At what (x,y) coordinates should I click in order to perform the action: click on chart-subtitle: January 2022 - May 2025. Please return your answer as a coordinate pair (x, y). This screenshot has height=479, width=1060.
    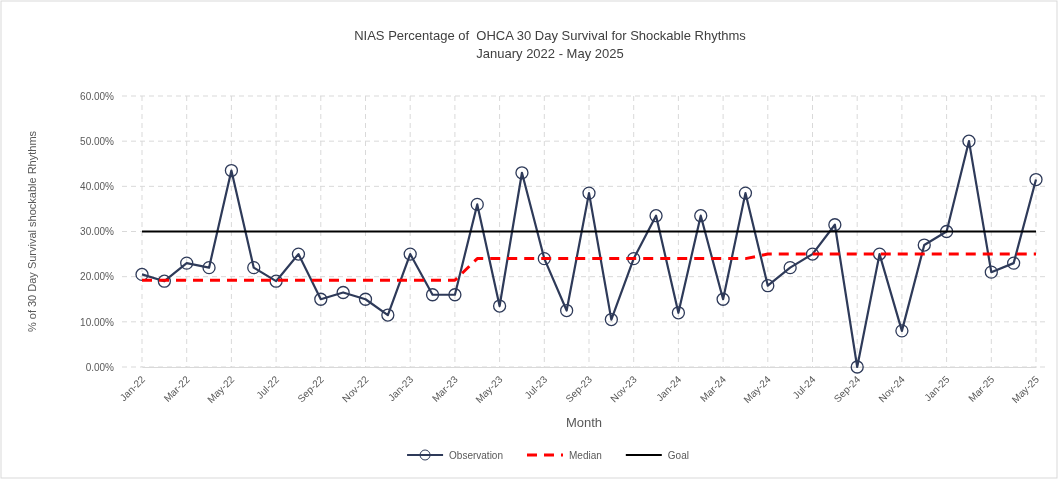
    Looking at the image, I should click on (550, 53).